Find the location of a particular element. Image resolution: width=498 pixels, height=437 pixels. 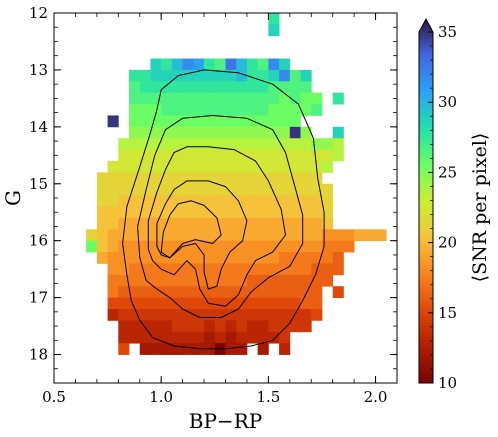

colorbar-tick-label: 10 is located at coordinates (447, 383).